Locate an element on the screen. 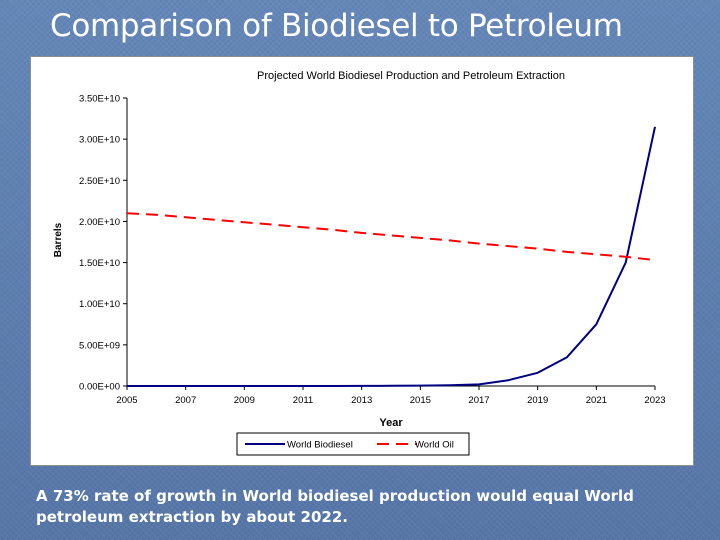 Image resolution: width=720 pixels, height=540 pixels. y-tick-label: 1.00E+10 is located at coordinates (99, 304).